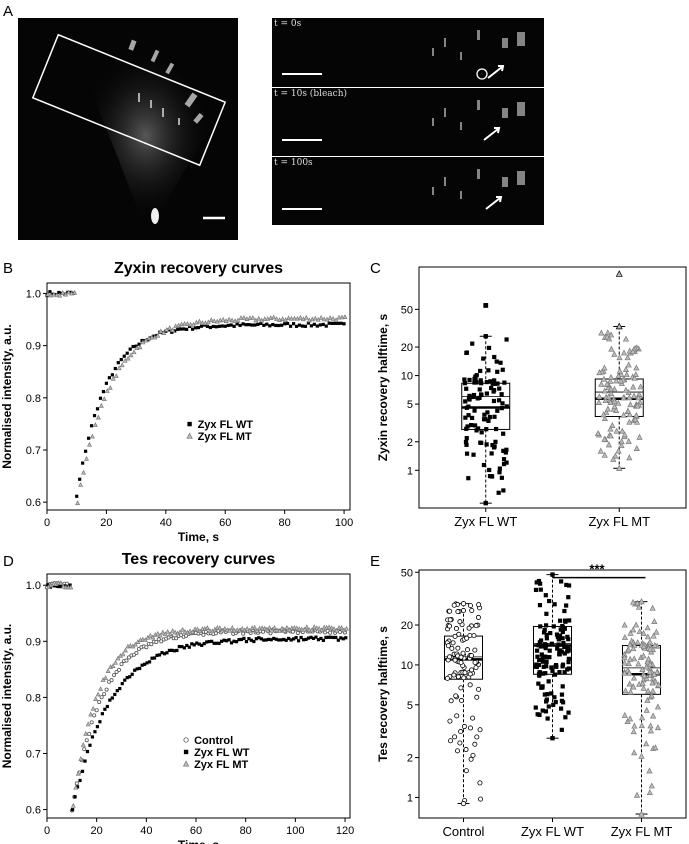 The height and width of the screenshot is (844, 689). Describe the element at coordinates (246, 831) in the screenshot. I see `x-tick-label: 80` at that location.